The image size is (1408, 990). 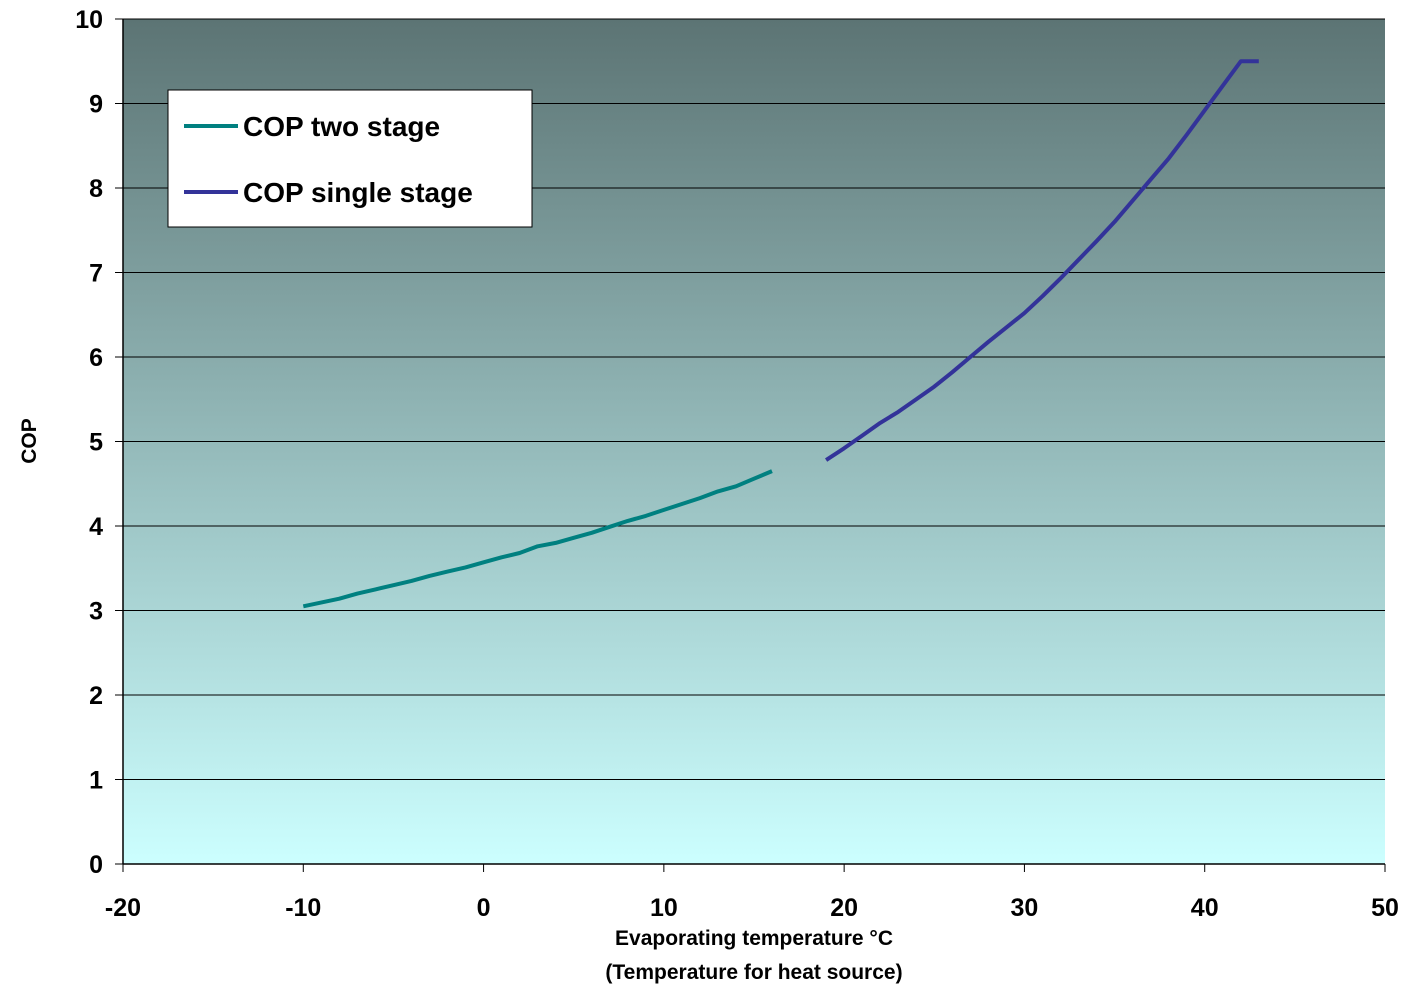 What do you see at coordinates (96, 358) in the screenshot?
I see `y-tick-label-6: 6` at bounding box center [96, 358].